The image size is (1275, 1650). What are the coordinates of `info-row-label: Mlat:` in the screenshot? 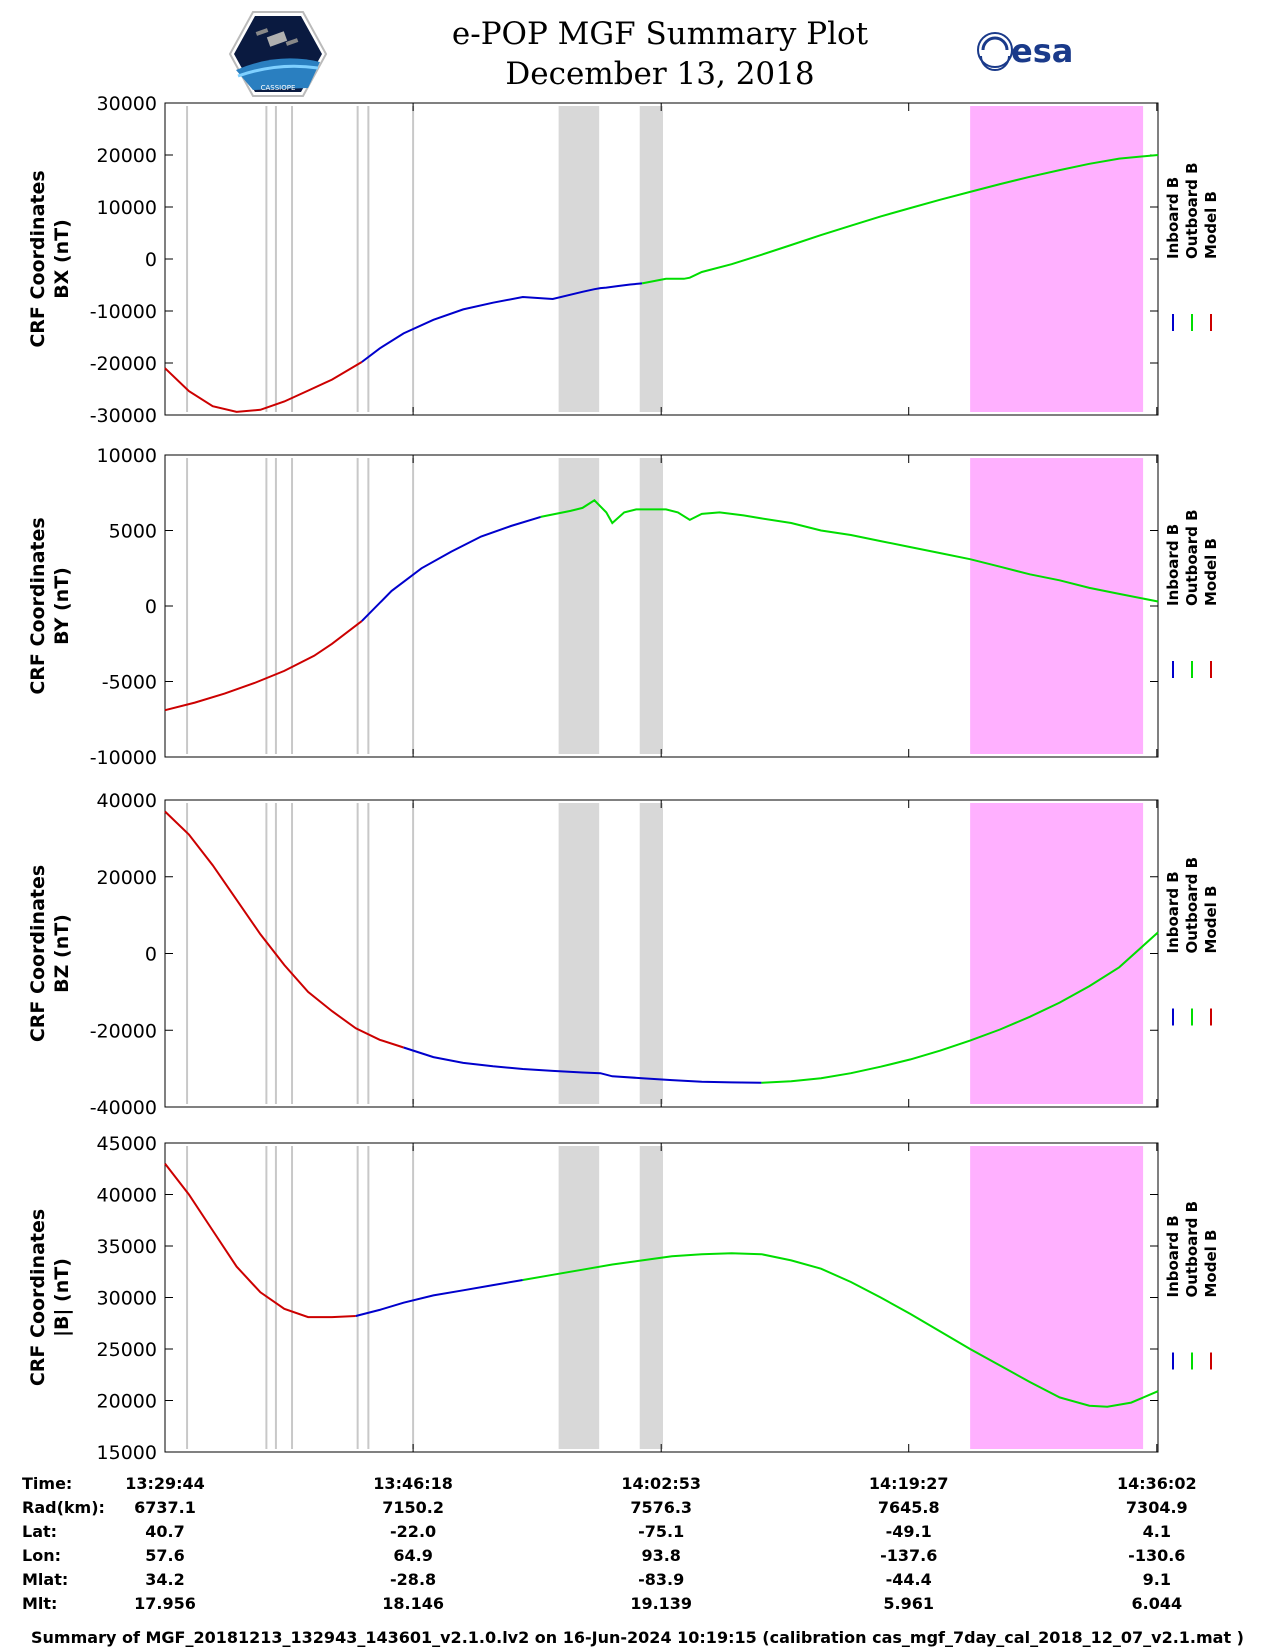 It's located at (45, 1579).